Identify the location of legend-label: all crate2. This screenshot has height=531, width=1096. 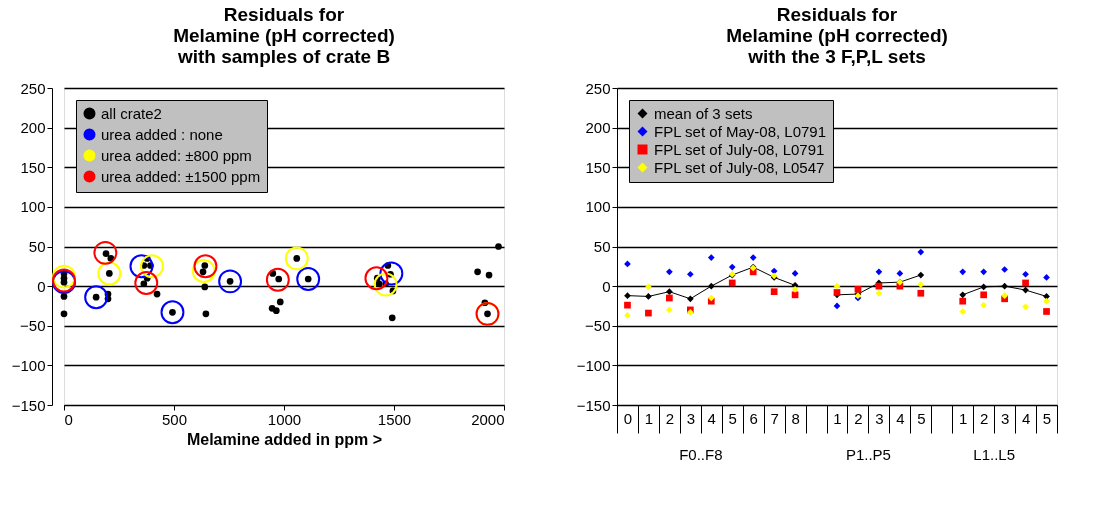
(131, 113).